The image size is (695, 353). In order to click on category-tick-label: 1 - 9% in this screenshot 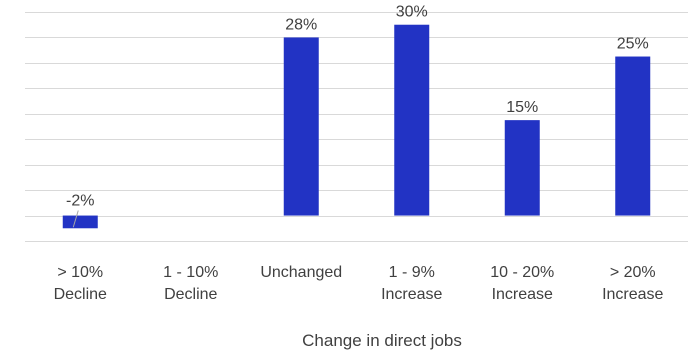, I will do `click(412, 272)`.